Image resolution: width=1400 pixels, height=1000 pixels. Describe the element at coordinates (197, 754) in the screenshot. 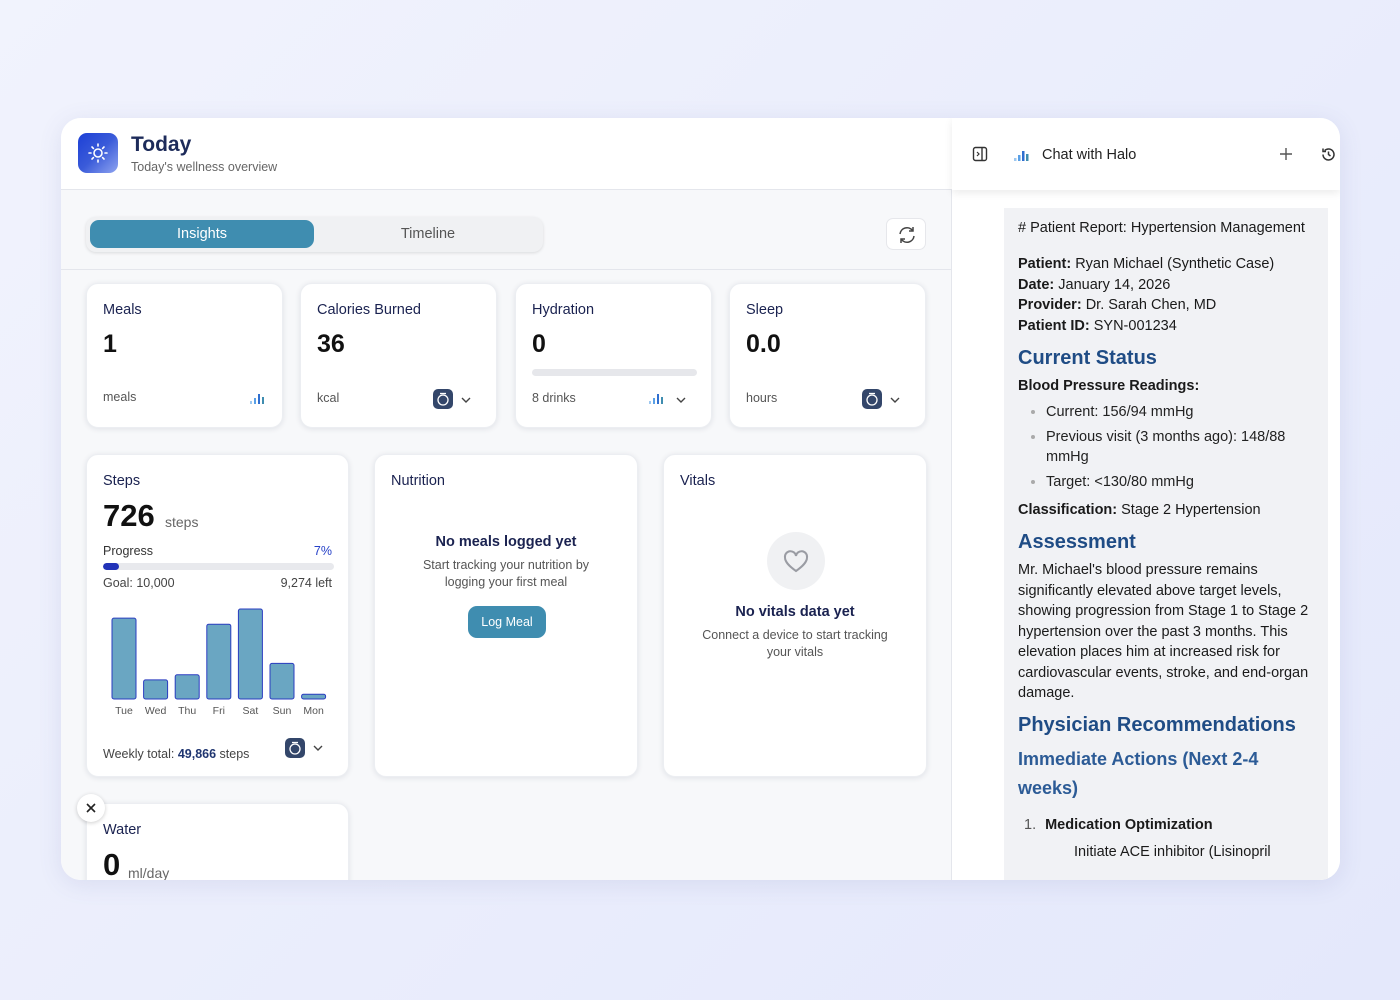

I see `weekly-value: 49,866` at that location.